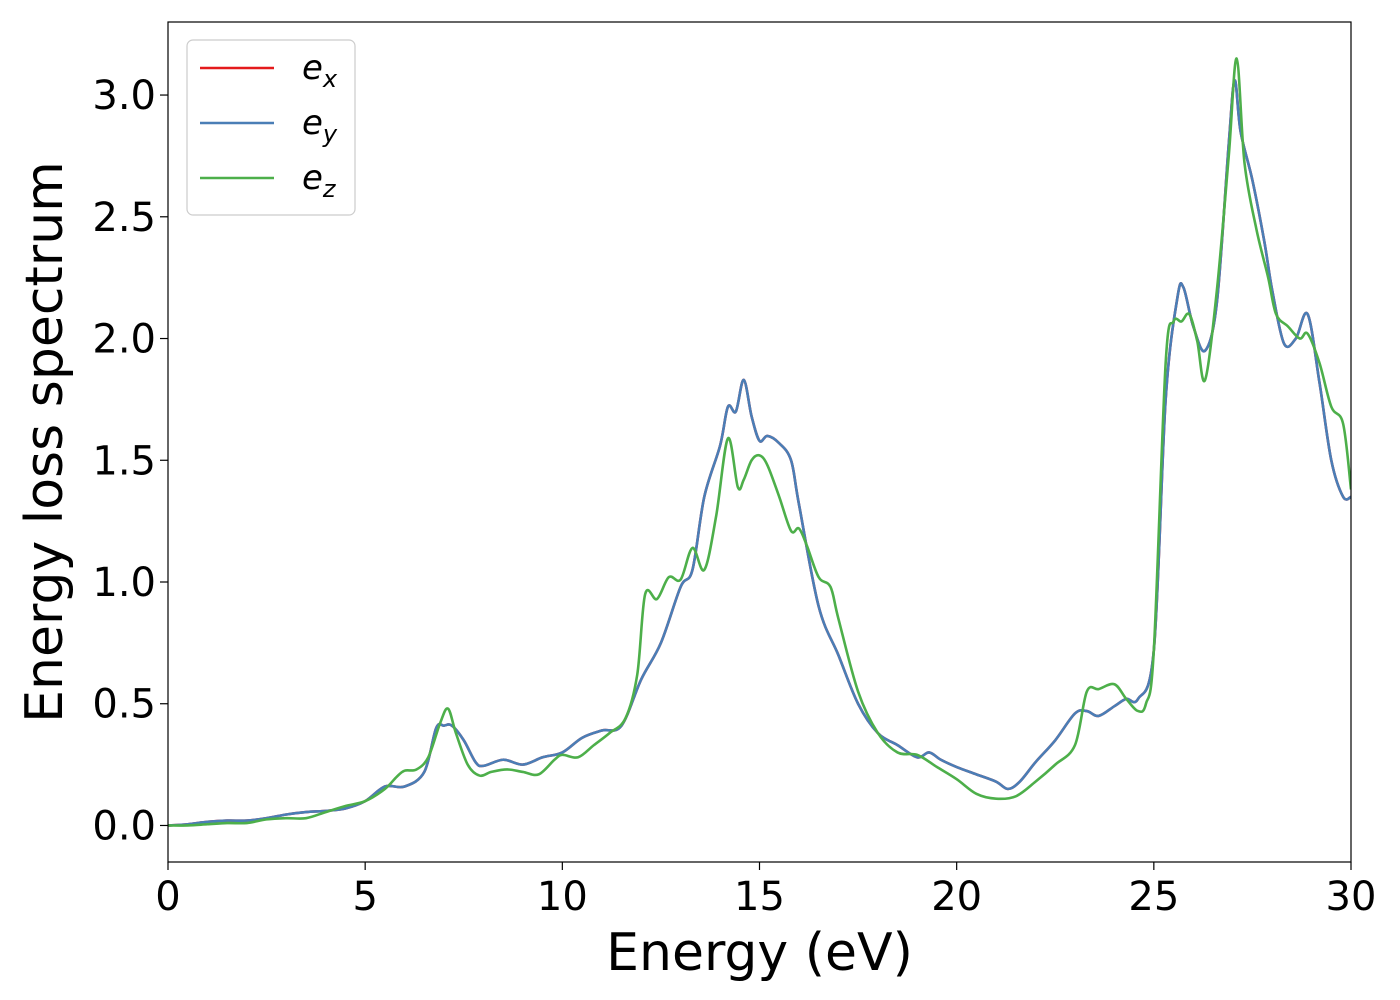 This screenshot has width=1400, height=1000. What do you see at coordinates (167, 897) in the screenshot?
I see `x-tick-label: 0` at bounding box center [167, 897].